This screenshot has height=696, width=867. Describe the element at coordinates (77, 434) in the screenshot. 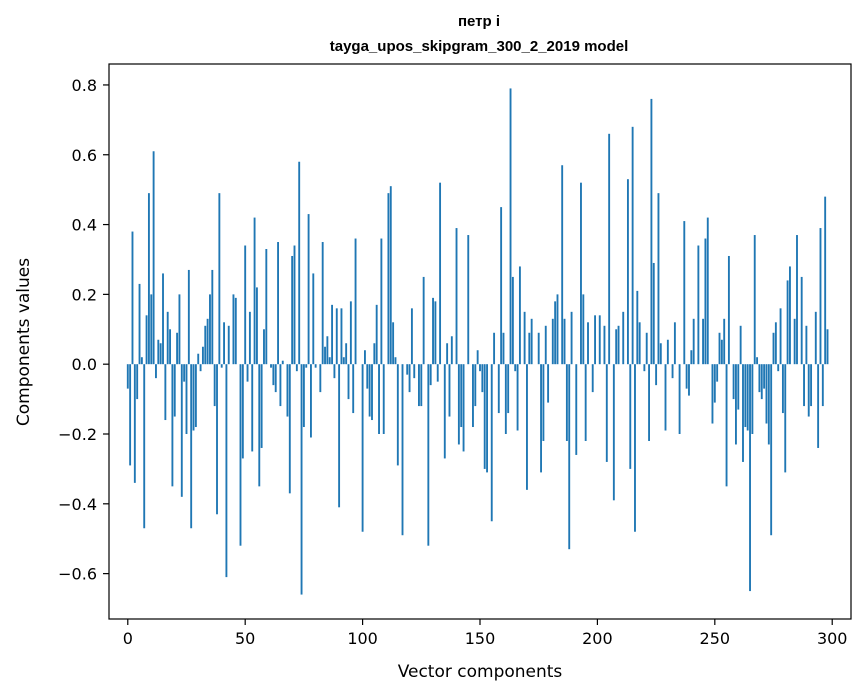

I see `y-tick-label: −0.2` at that location.